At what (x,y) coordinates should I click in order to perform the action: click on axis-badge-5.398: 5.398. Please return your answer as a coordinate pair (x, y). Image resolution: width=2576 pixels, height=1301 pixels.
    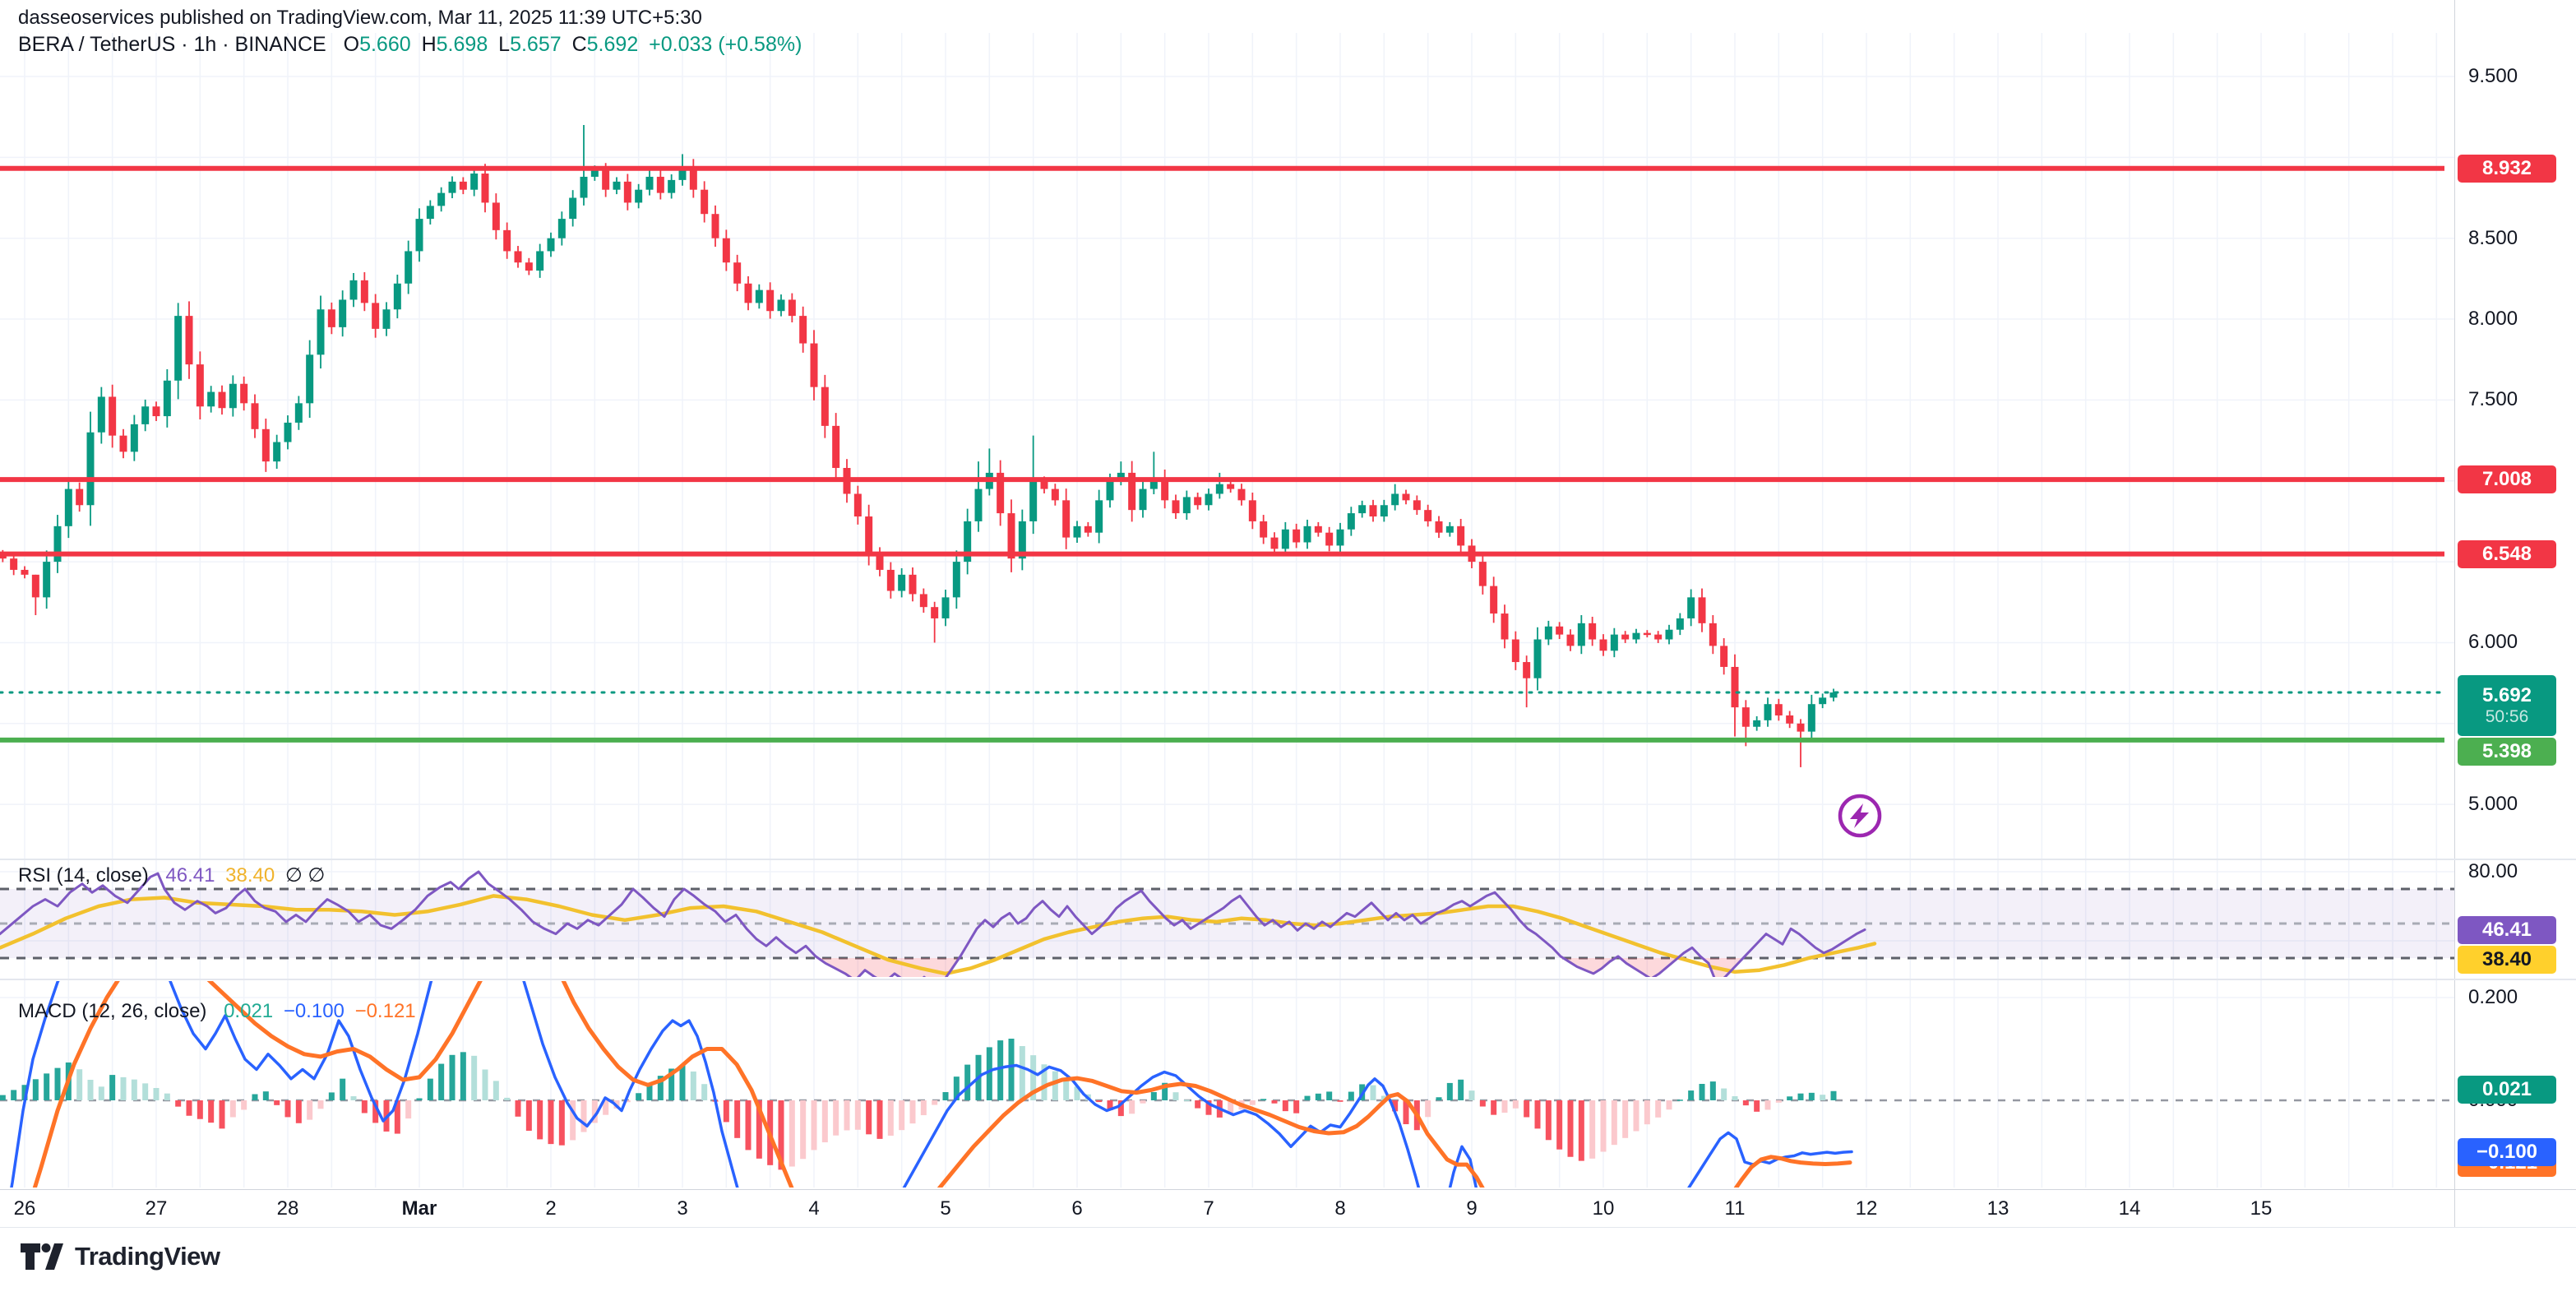
    Looking at the image, I should click on (2507, 752).